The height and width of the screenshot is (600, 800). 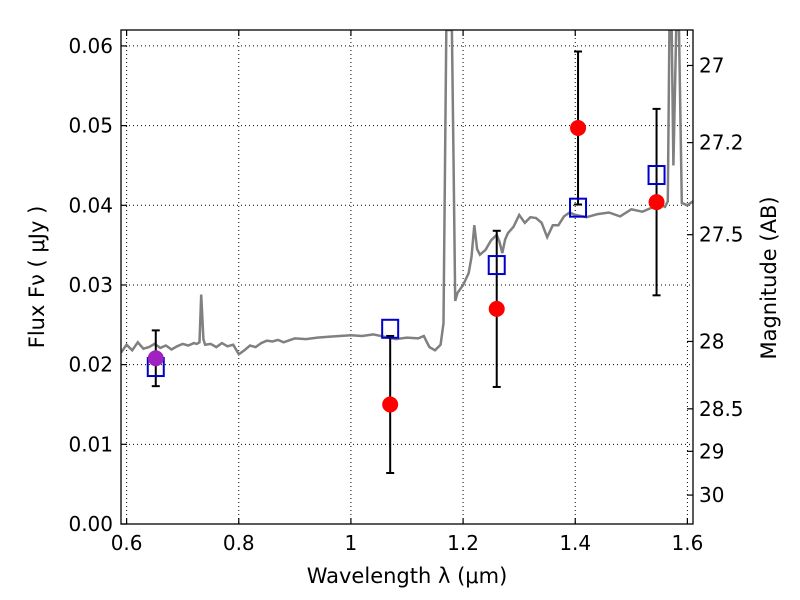 What do you see at coordinates (407, 543) in the screenshot?
I see `x-tick-labels: 0.6 0.8 1 1.2 1.4 1.6` at bounding box center [407, 543].